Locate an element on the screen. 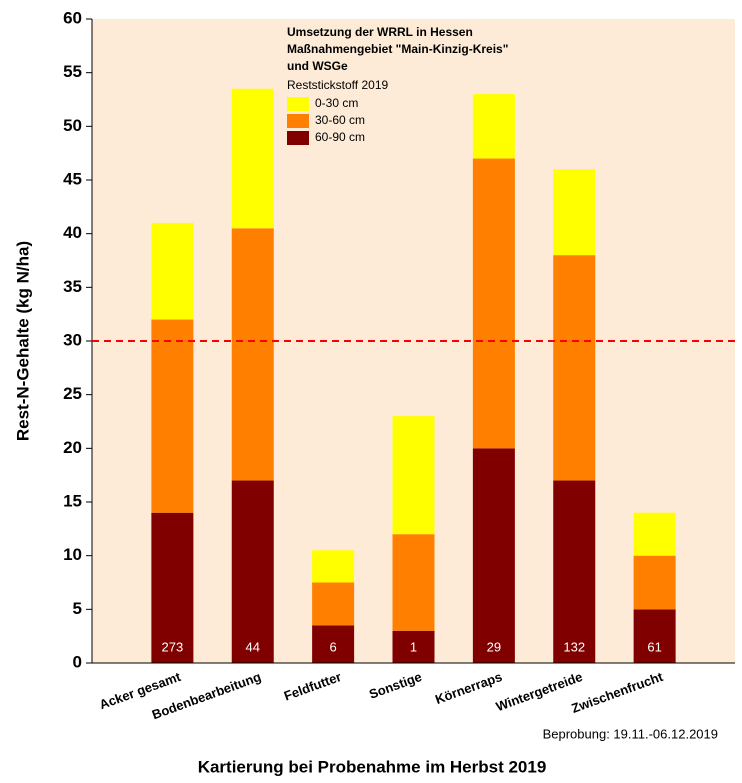 Image resolution: width=742 pixels, height=783 pixels. x-tick-label: Sonstige is located at coordinates (395, 685).